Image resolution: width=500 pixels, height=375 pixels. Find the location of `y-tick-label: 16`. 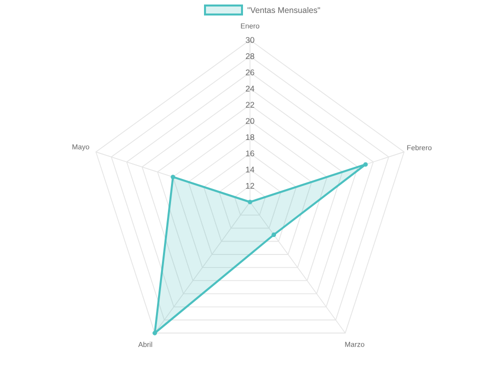

y-tick-label: 16 is located at coordinates (250, 153).